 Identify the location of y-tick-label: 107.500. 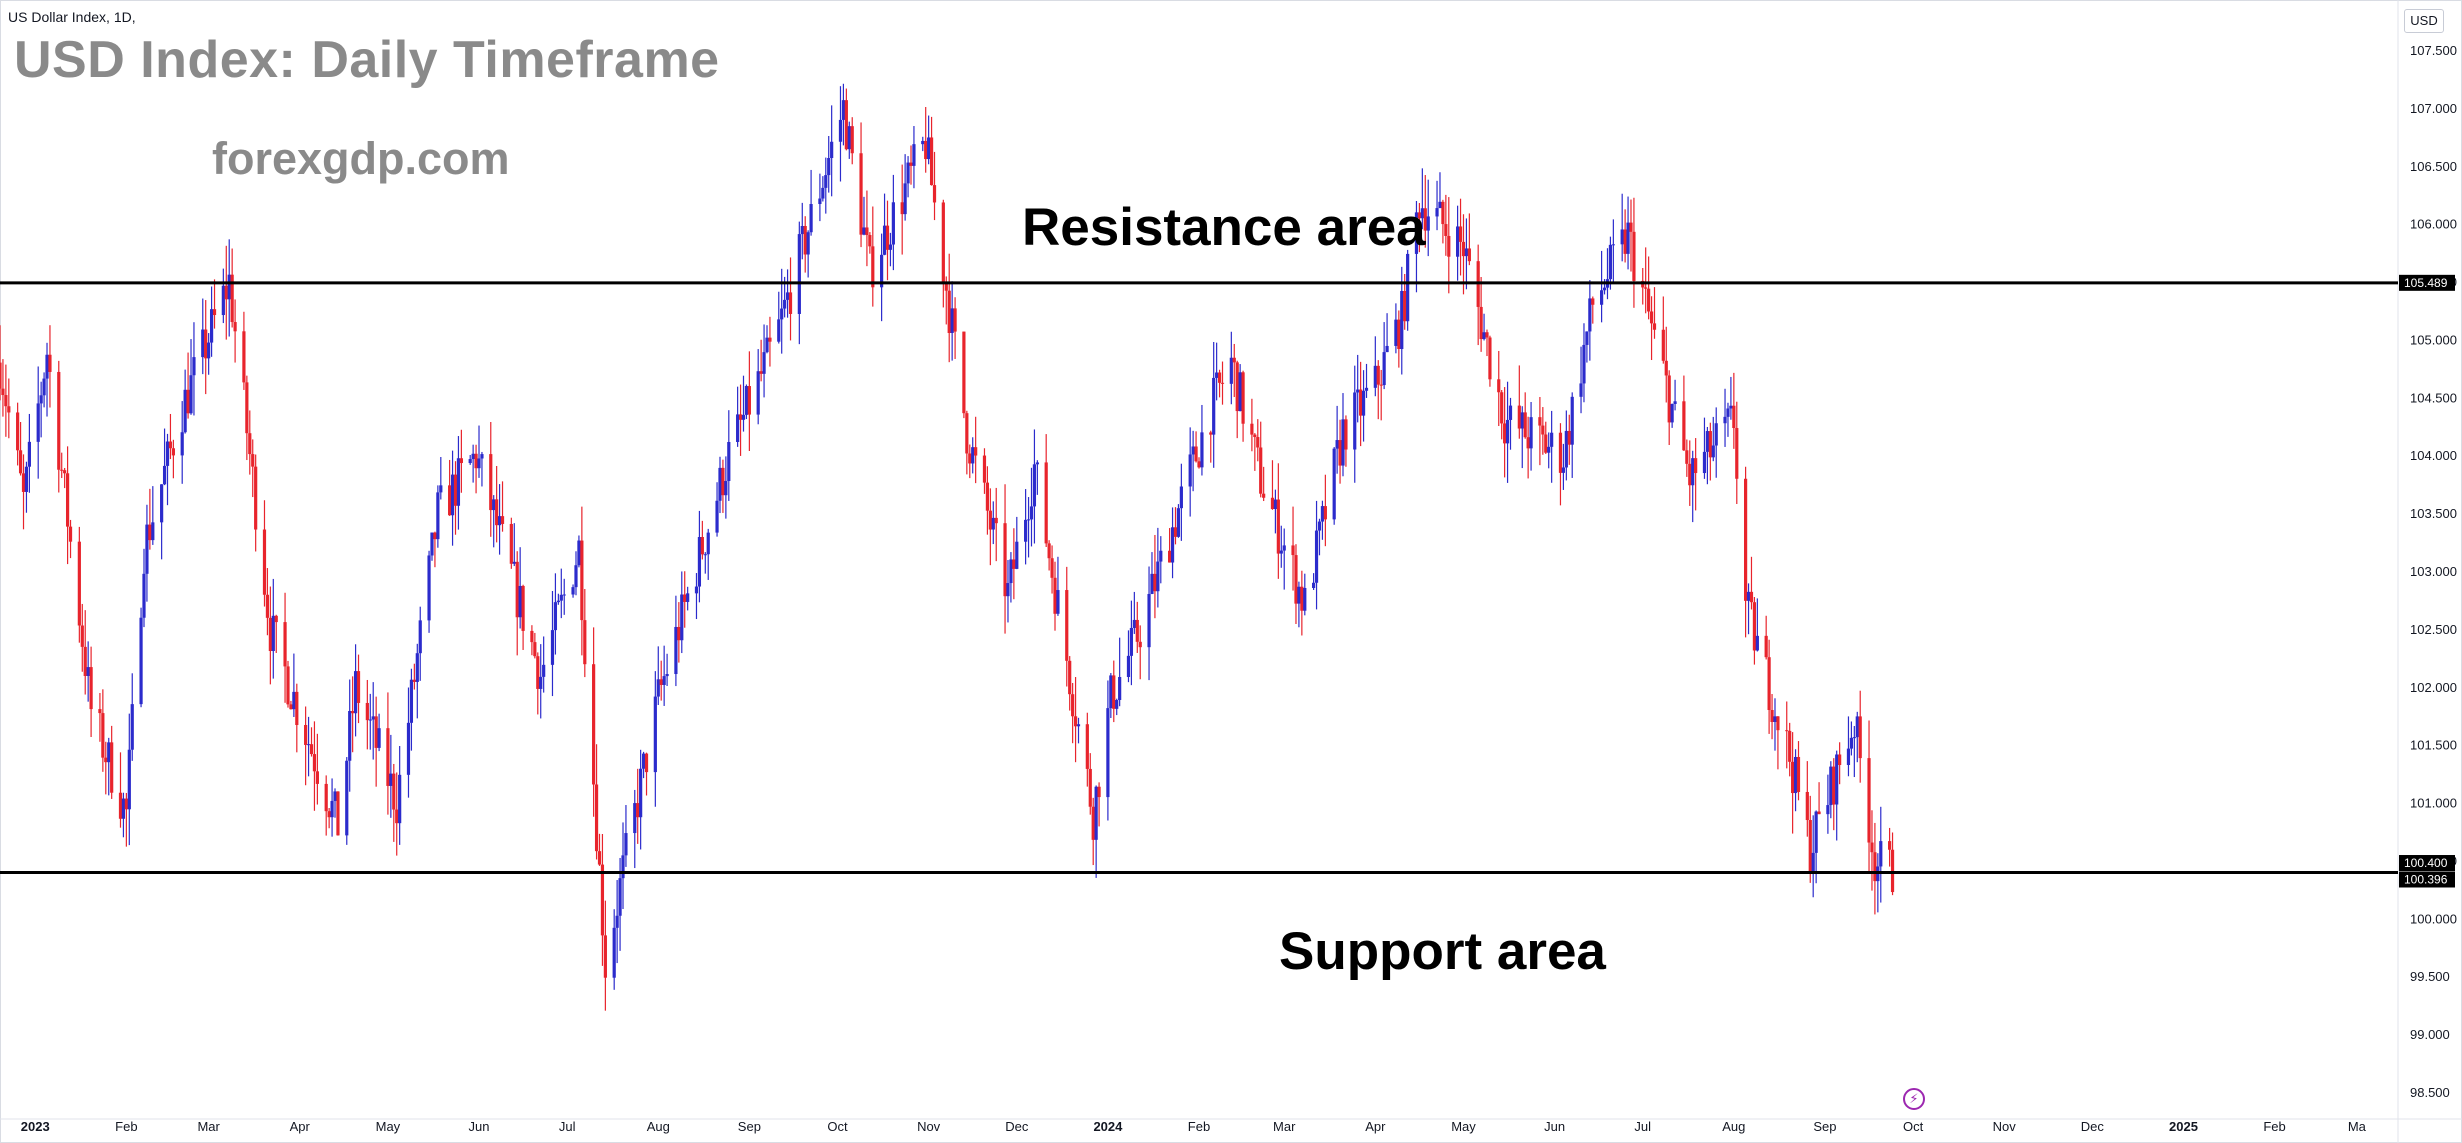
(2433, 50).